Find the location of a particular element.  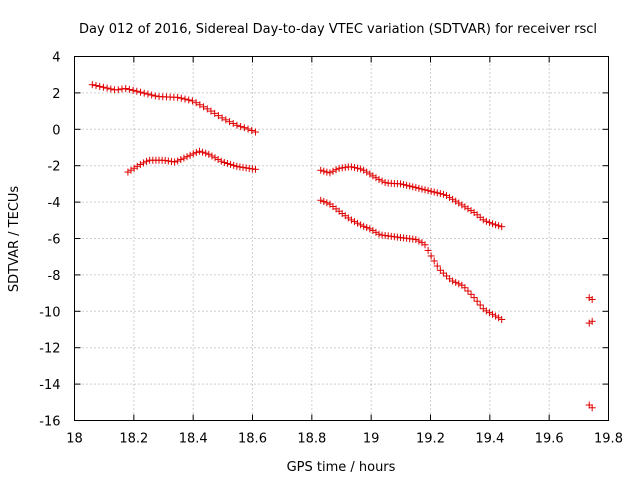

y-tick-label: 2 is located at coordinates (56, 94).